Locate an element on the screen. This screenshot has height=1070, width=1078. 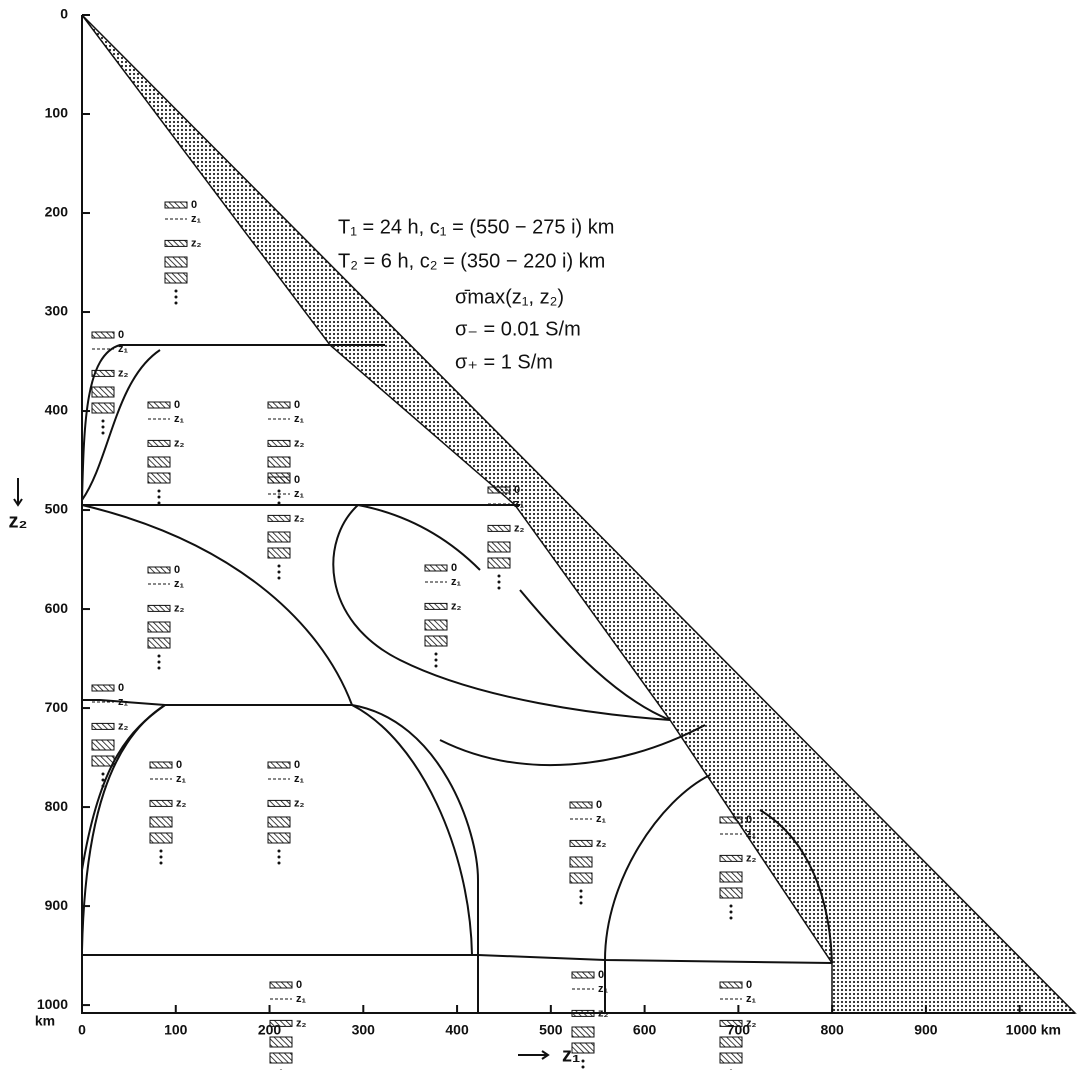
y-tick-label: 700 is located at coordinates (57, 707).